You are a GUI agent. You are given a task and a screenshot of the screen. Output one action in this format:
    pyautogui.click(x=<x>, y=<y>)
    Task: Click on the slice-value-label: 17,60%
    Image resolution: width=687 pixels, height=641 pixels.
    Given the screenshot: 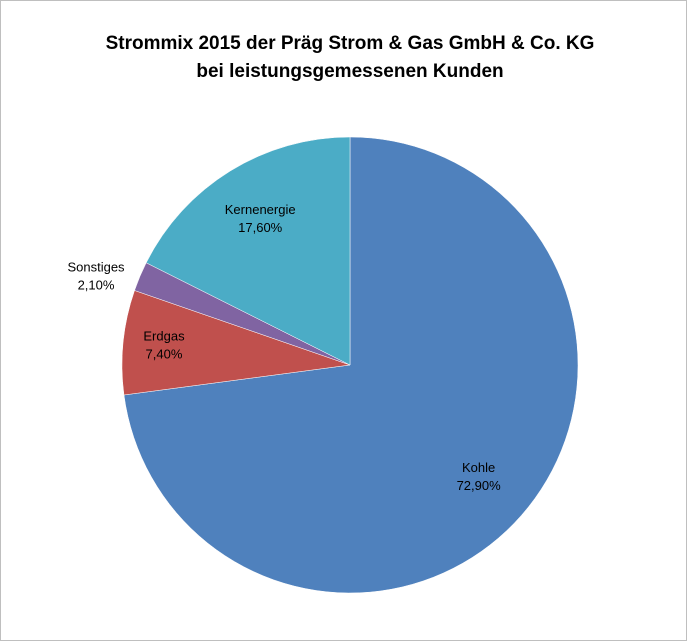 What is the action you would take?
    pyautogui.click(x=260, y=227)
    